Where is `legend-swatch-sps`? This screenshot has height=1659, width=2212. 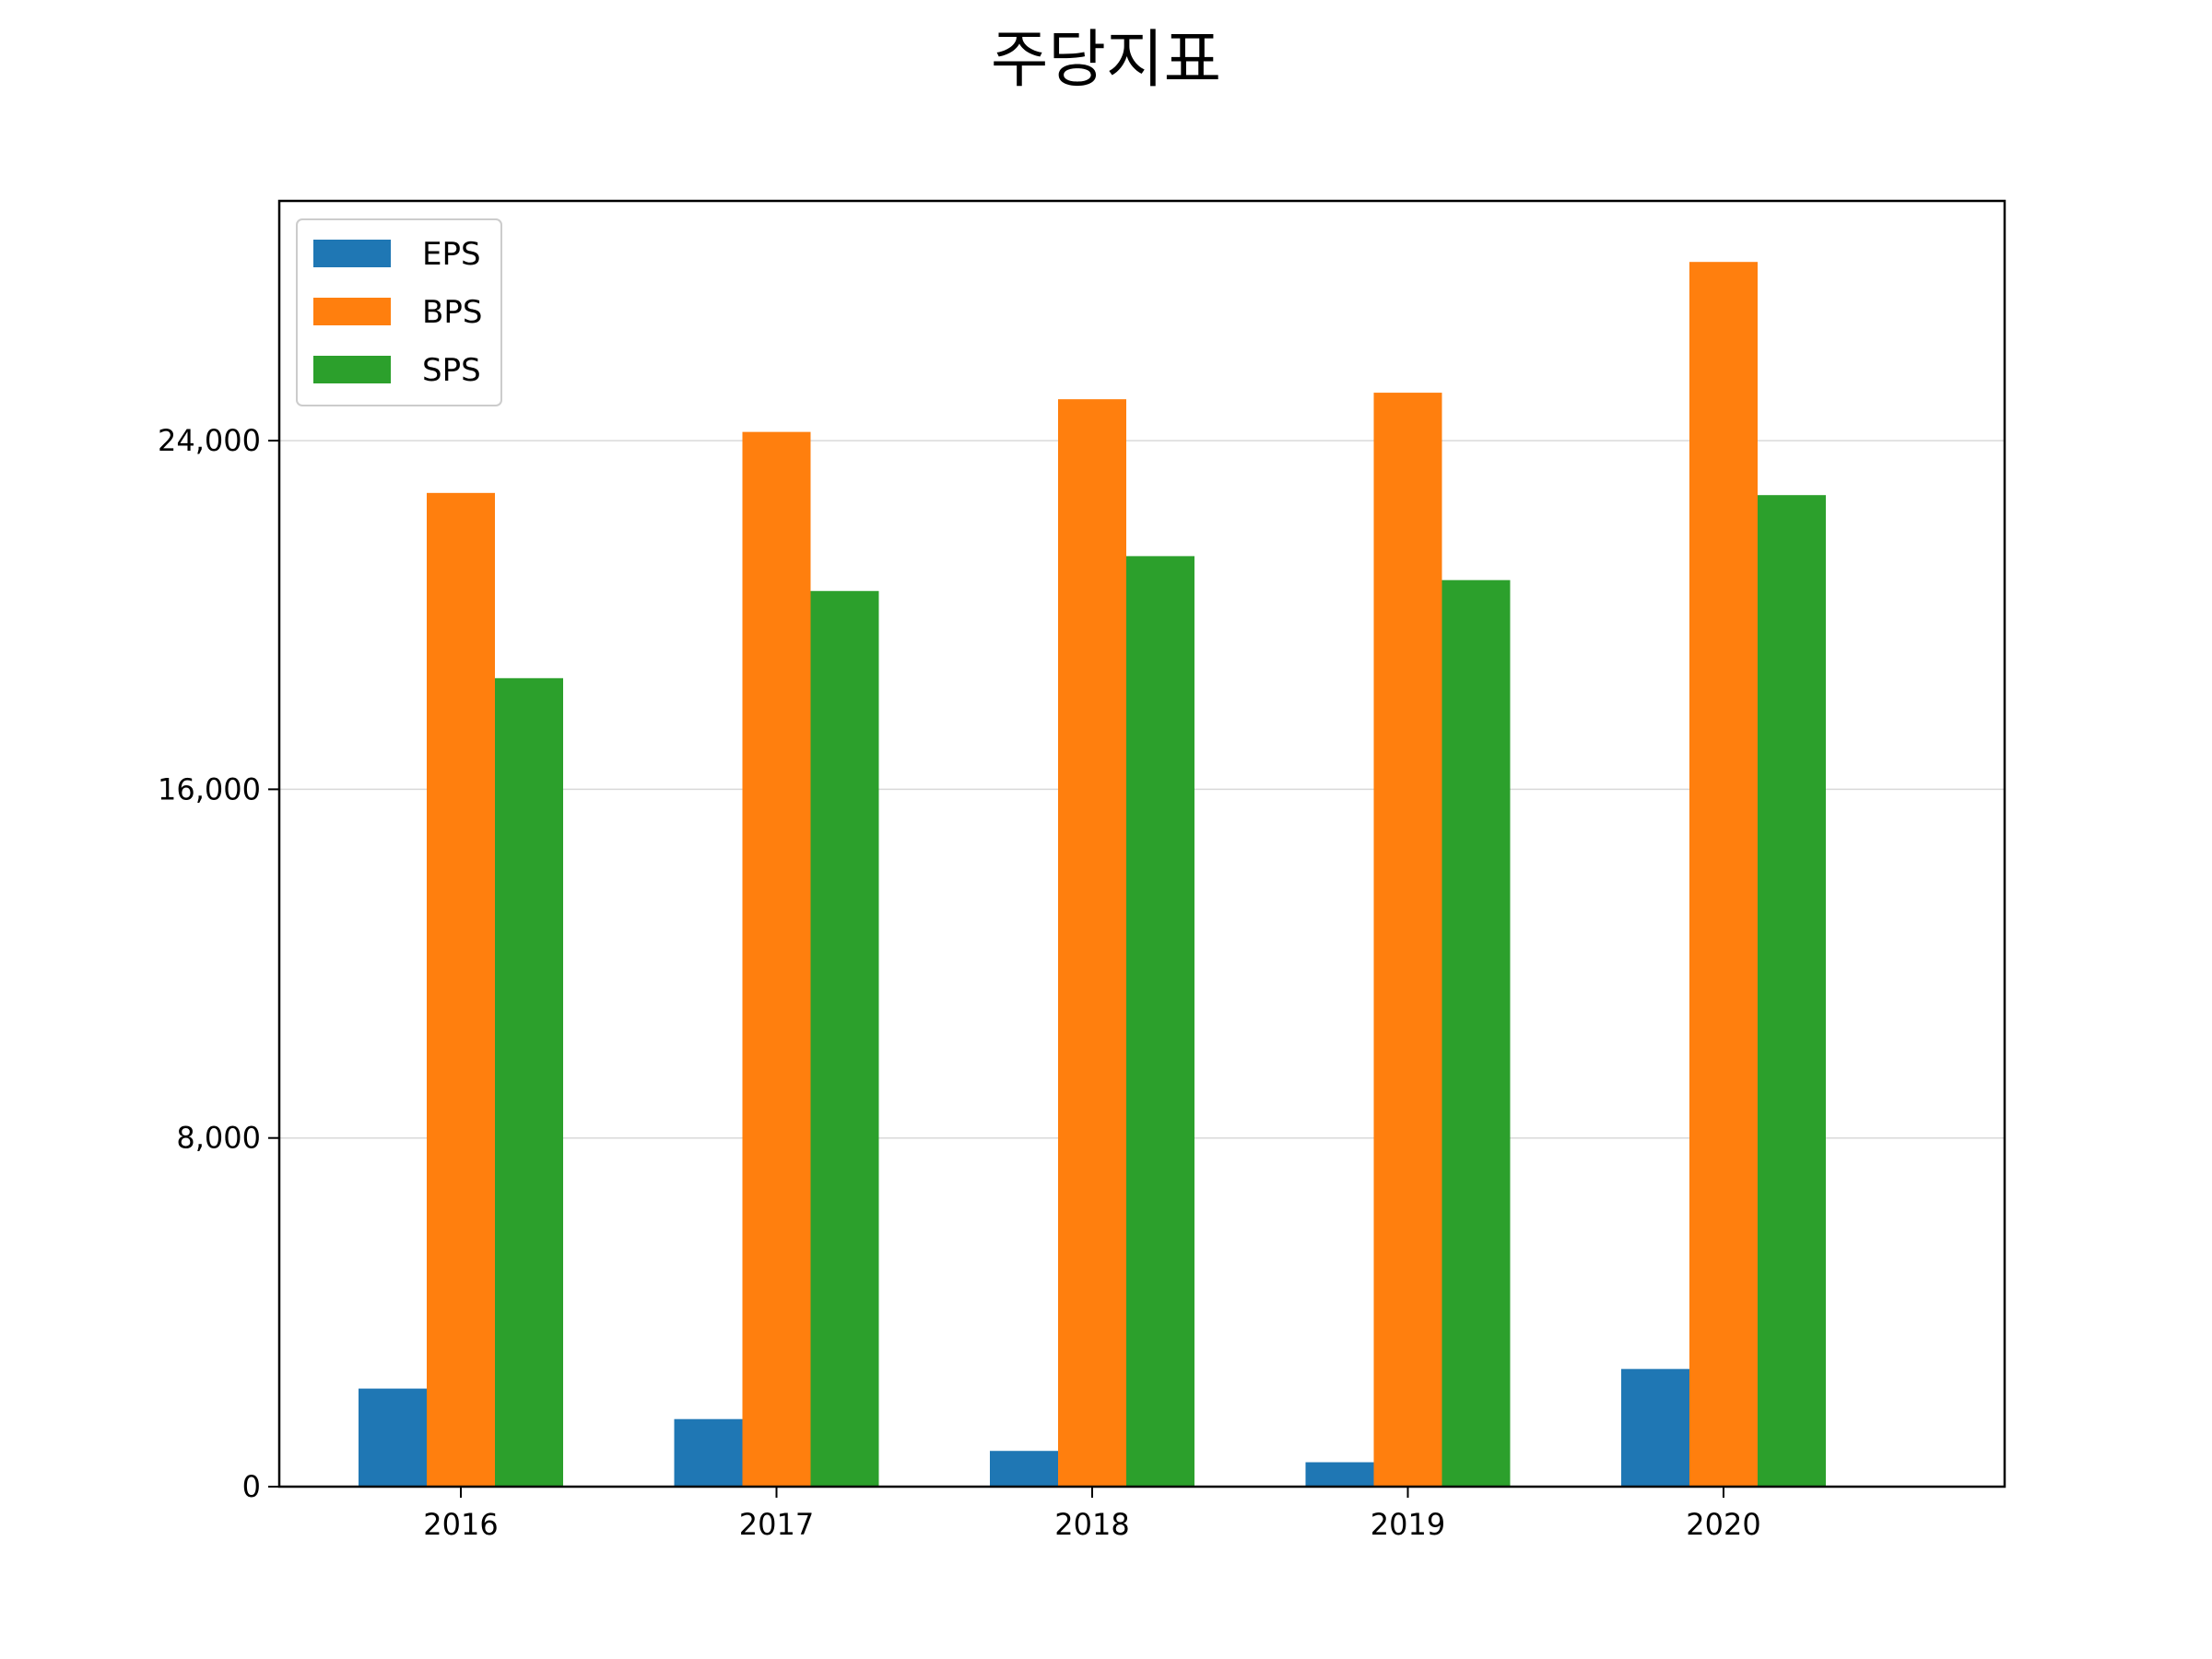
legend-swatch-sps is located at coordinates (352, 369).